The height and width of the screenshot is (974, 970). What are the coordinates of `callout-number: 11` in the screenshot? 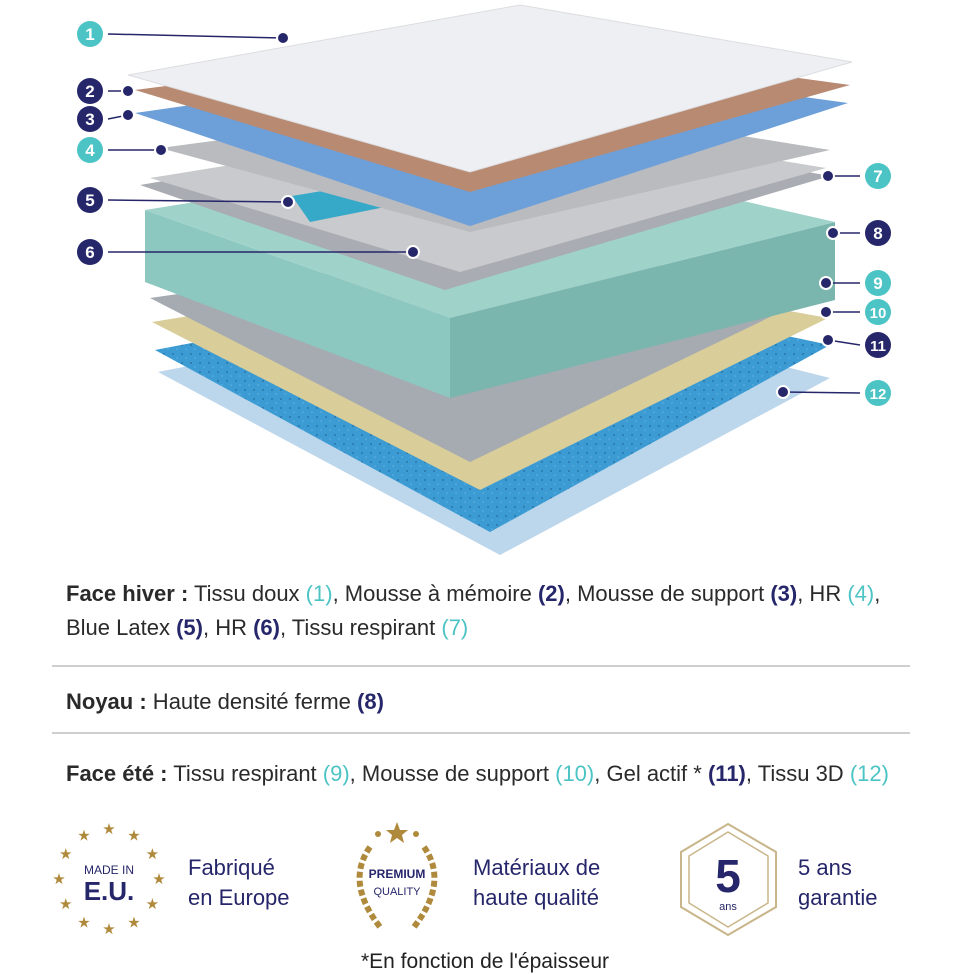 It's located at (878, 346).